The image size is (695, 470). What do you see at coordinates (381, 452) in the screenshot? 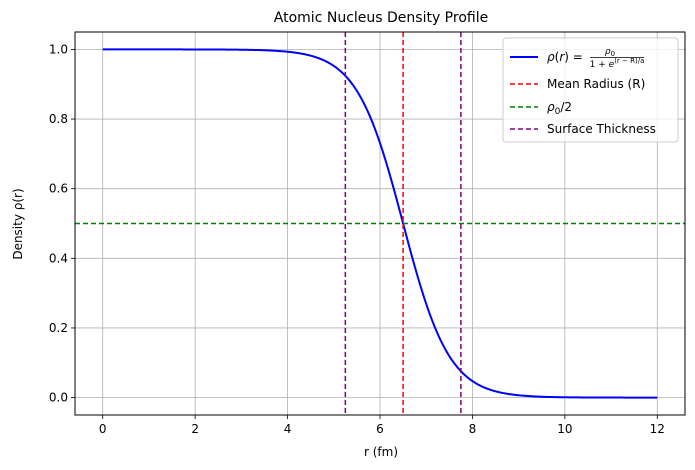
I see `x-axis-label: r (fm)` at bounding box center [381, 452].